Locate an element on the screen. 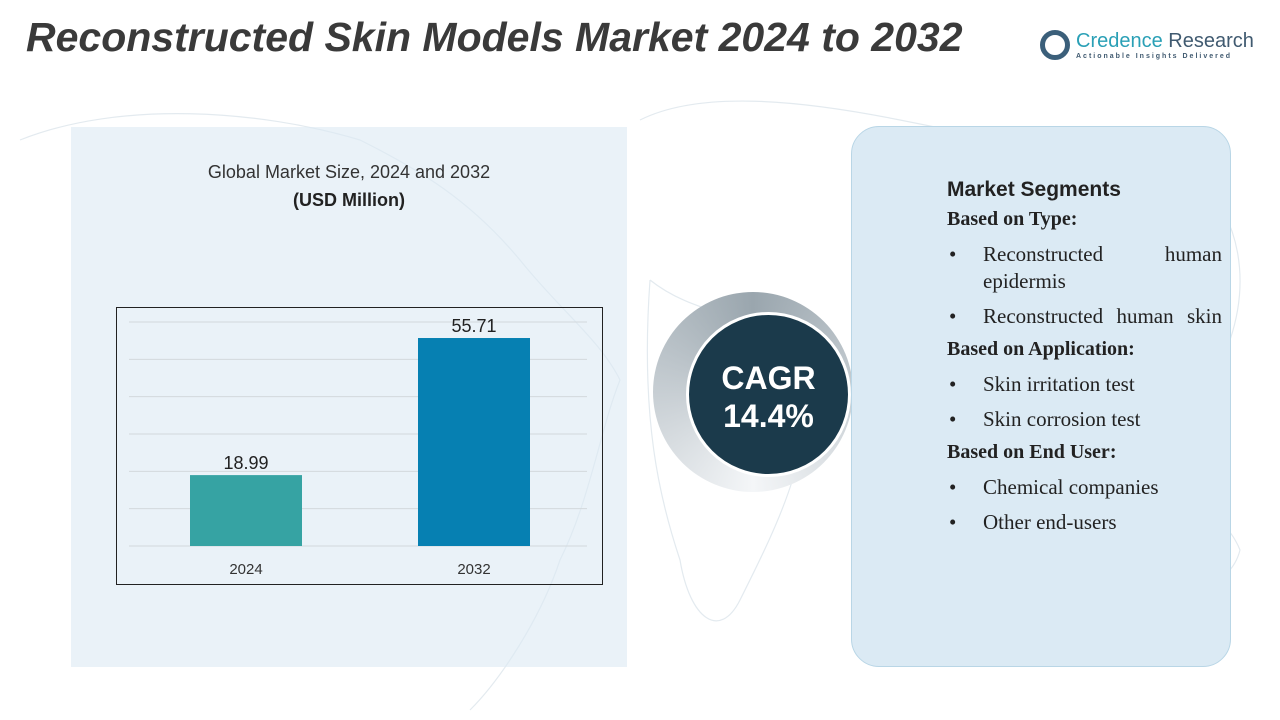 The height and width of the screenshot is (720, 1280). segment-item: Reconstructed human skin is located at coordinates (1084, 316).